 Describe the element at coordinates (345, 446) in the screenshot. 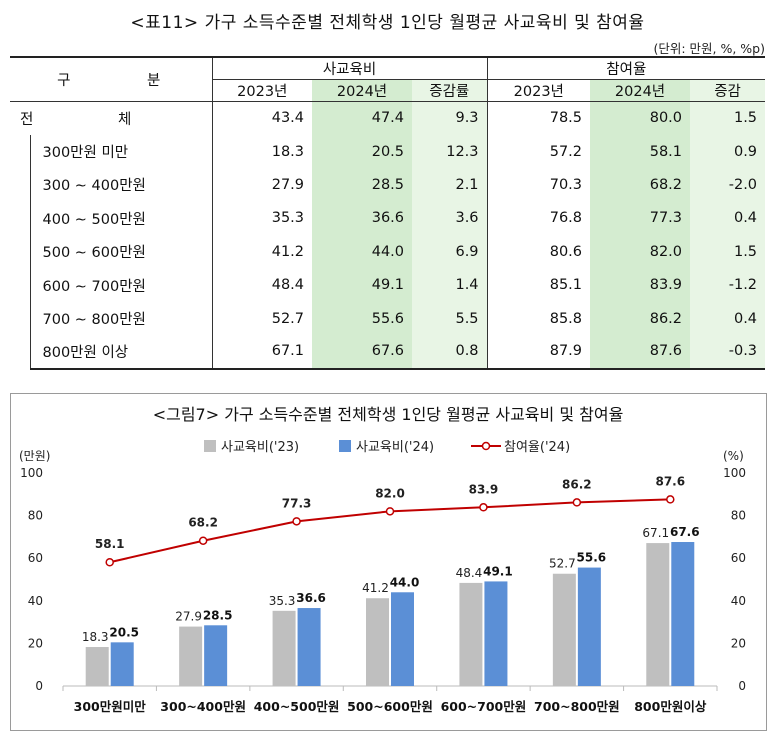

I see `legend-swatch-bar24` at that location.